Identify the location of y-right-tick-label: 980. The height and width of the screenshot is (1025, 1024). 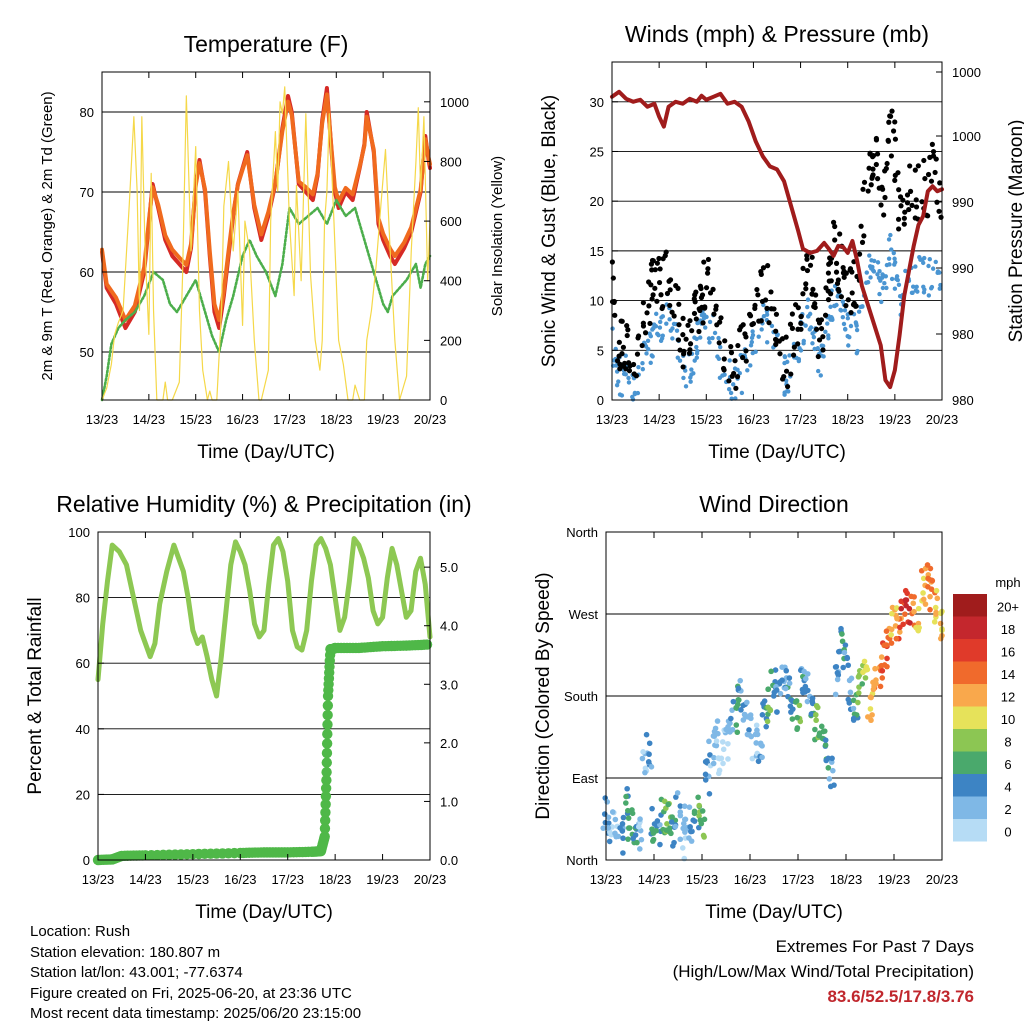
(963, 334).